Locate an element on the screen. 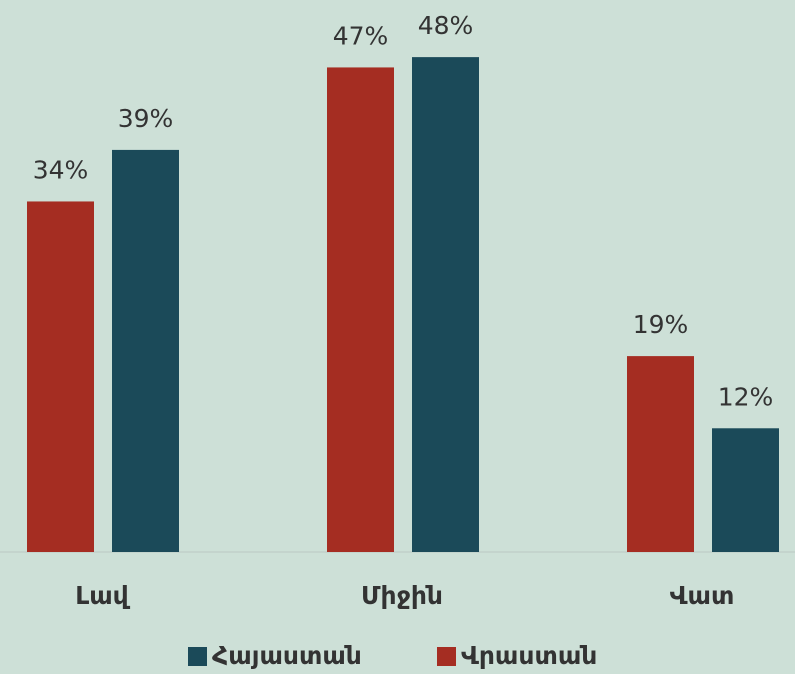 This screenshot has height=674, width=795. category-label: Վատ is located at coordinates (702, 595).